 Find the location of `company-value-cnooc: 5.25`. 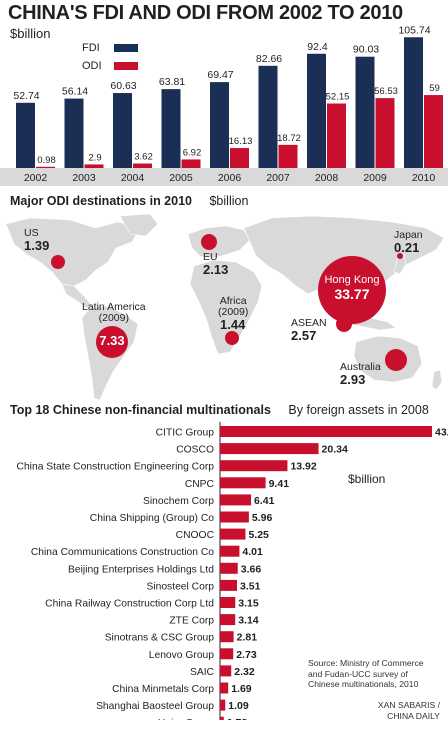

company-value-cnooc: 5.25 is located at coordinates (258, 535).